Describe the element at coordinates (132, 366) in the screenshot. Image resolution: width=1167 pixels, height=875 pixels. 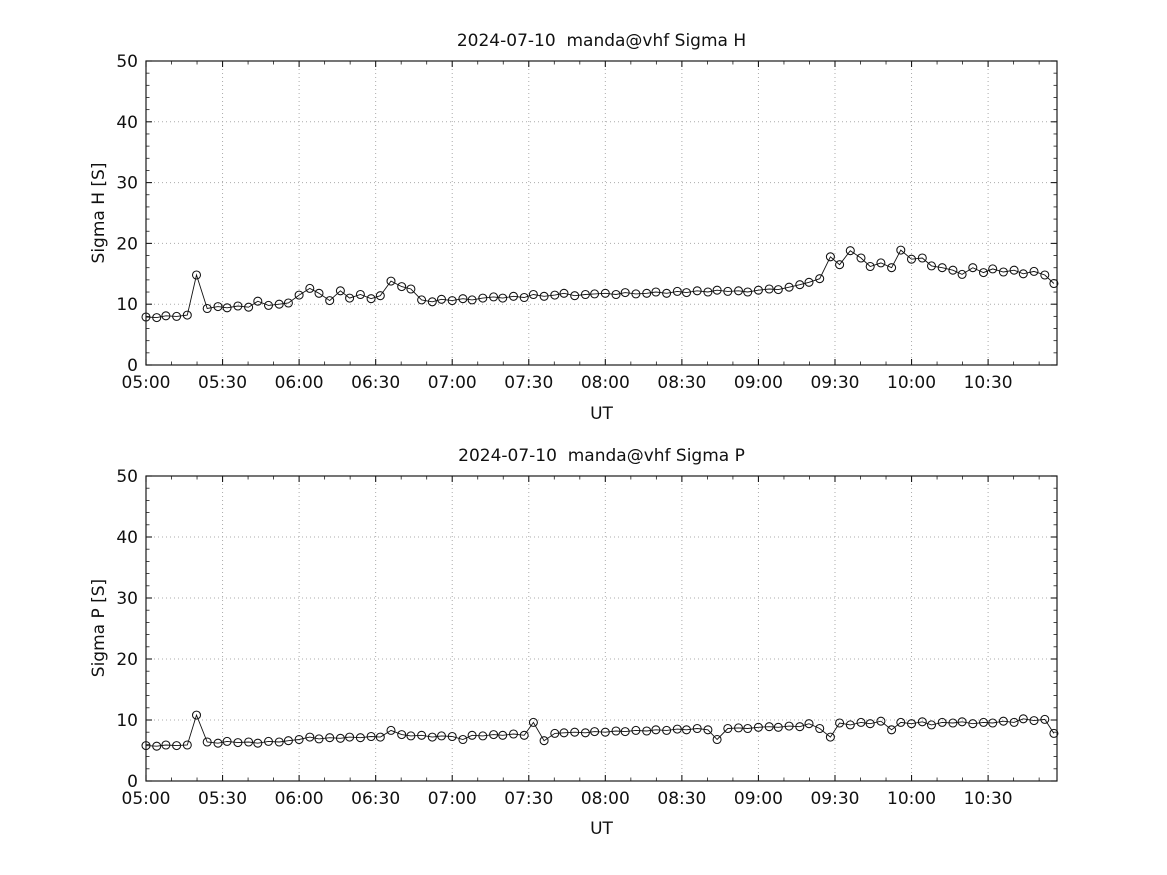
I see `y-tick-label: 0` at that location.